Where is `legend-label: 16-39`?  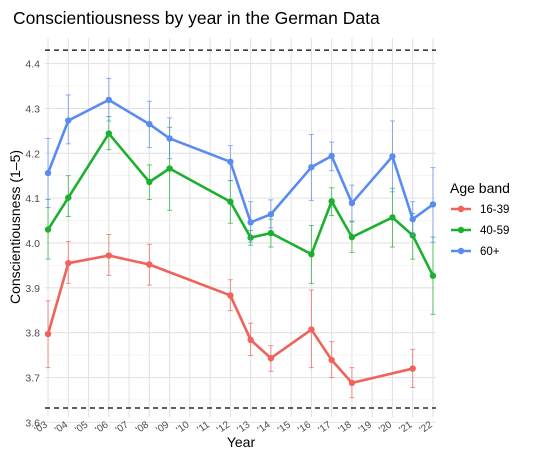 legend-label: 16-39 is located at coordinates (494, 210).